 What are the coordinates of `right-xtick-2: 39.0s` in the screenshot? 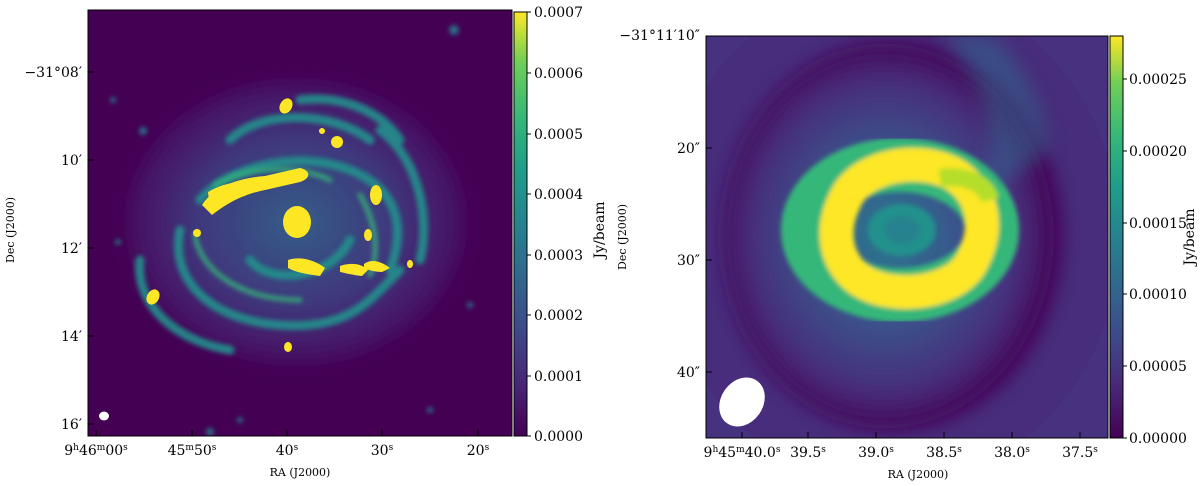 It's located at (876, 453).